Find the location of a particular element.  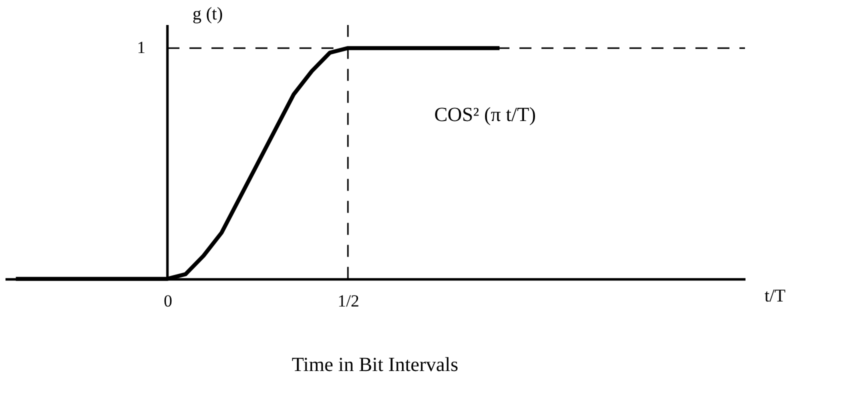

annotation: COS² (π t/T) is located at coordinates (485, 115).